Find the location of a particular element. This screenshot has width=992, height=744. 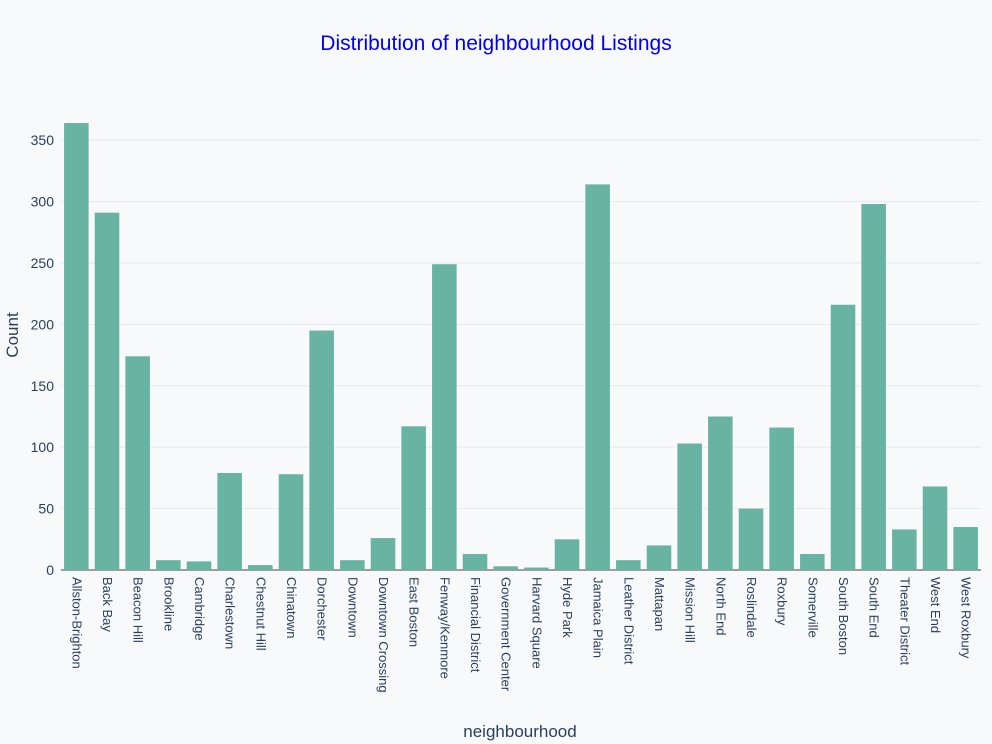

bar-government-center is located at coordinates (505, 568).